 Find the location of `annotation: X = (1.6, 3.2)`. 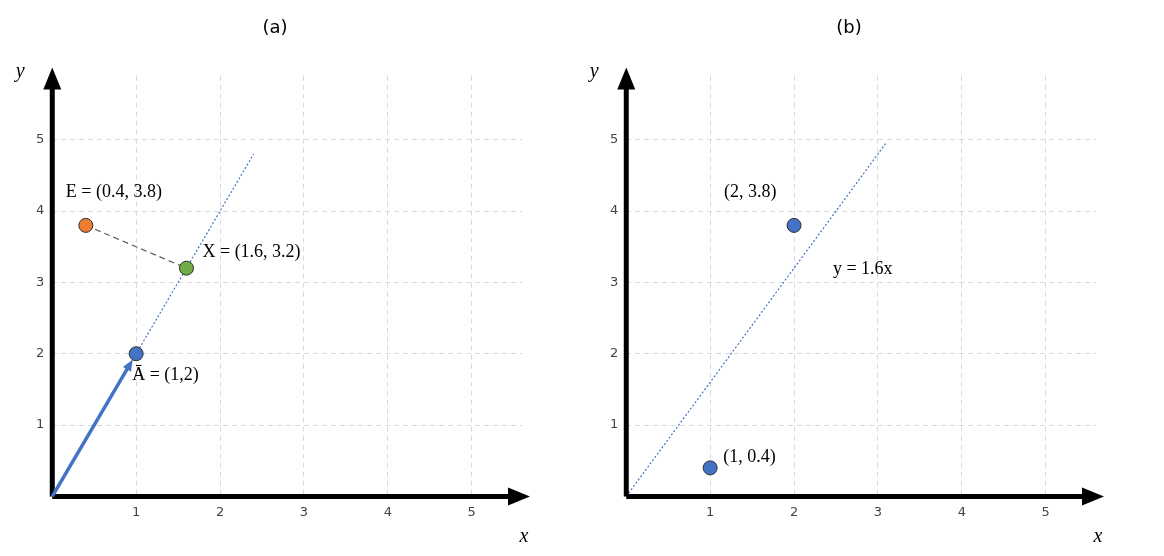

annotation: X = (1.6, 3.2) is located at coordinates (251, 251).